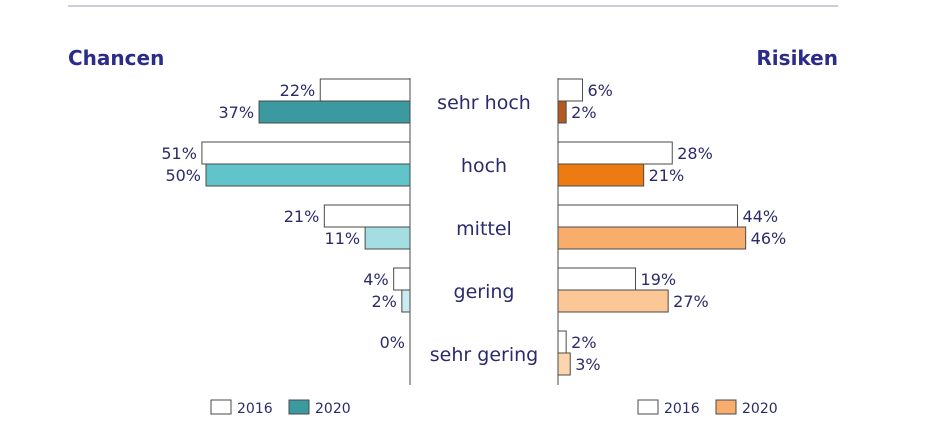 This screenshot has width=945, height=425. I want to click on chancen-value-label: 50%, so click(183, 175).